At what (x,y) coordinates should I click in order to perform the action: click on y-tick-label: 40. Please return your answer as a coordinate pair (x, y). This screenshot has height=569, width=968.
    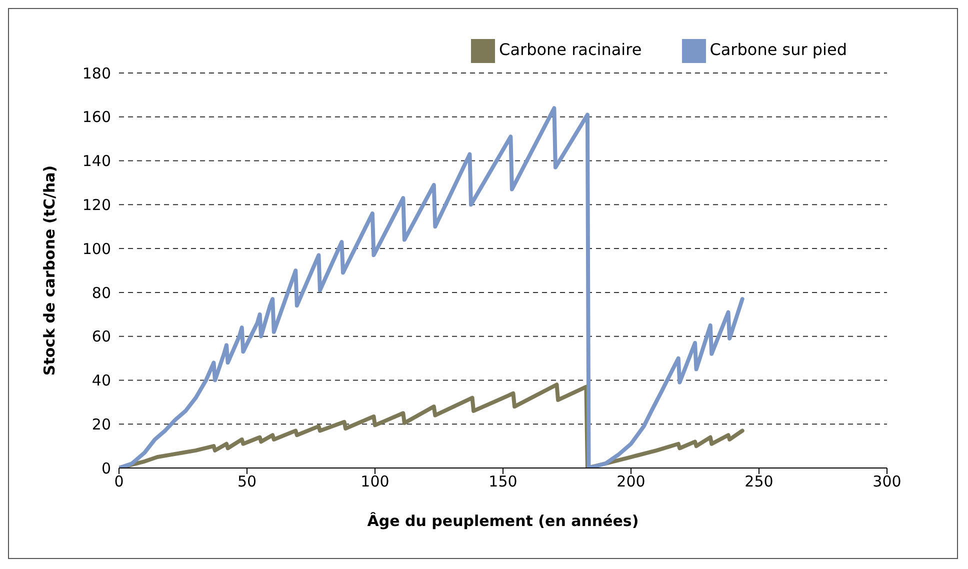
    Looking at the image, I should click on (101, 381).